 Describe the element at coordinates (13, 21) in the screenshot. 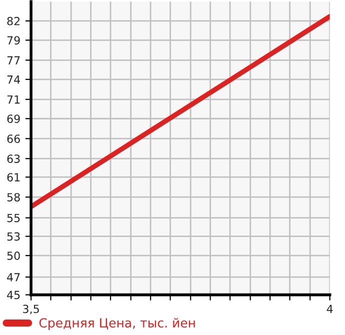

I see `y-tick-label: 82` at that location.